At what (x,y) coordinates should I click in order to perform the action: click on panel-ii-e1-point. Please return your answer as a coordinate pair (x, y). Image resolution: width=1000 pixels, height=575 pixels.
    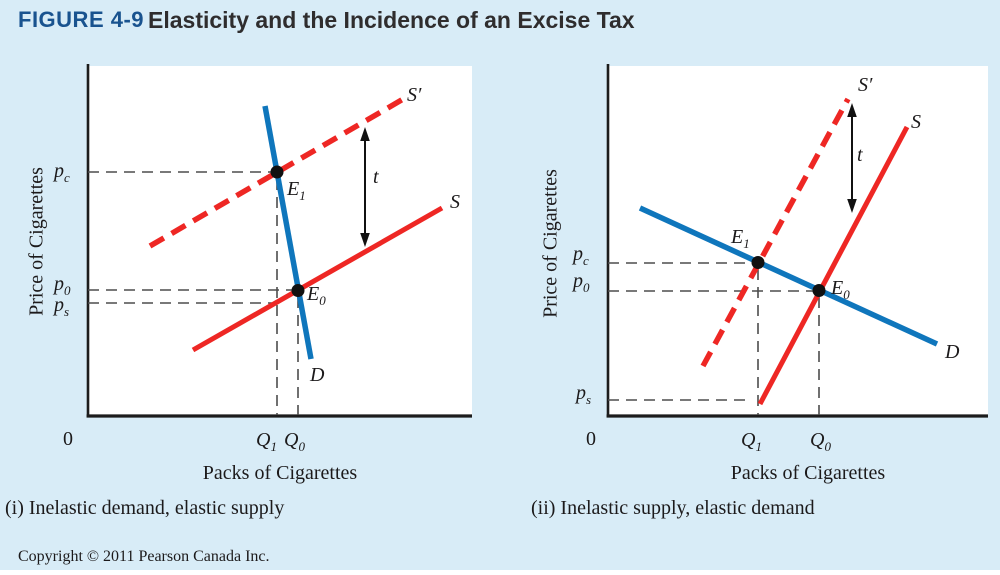
    Looking at the image, I should click on (758, 262).